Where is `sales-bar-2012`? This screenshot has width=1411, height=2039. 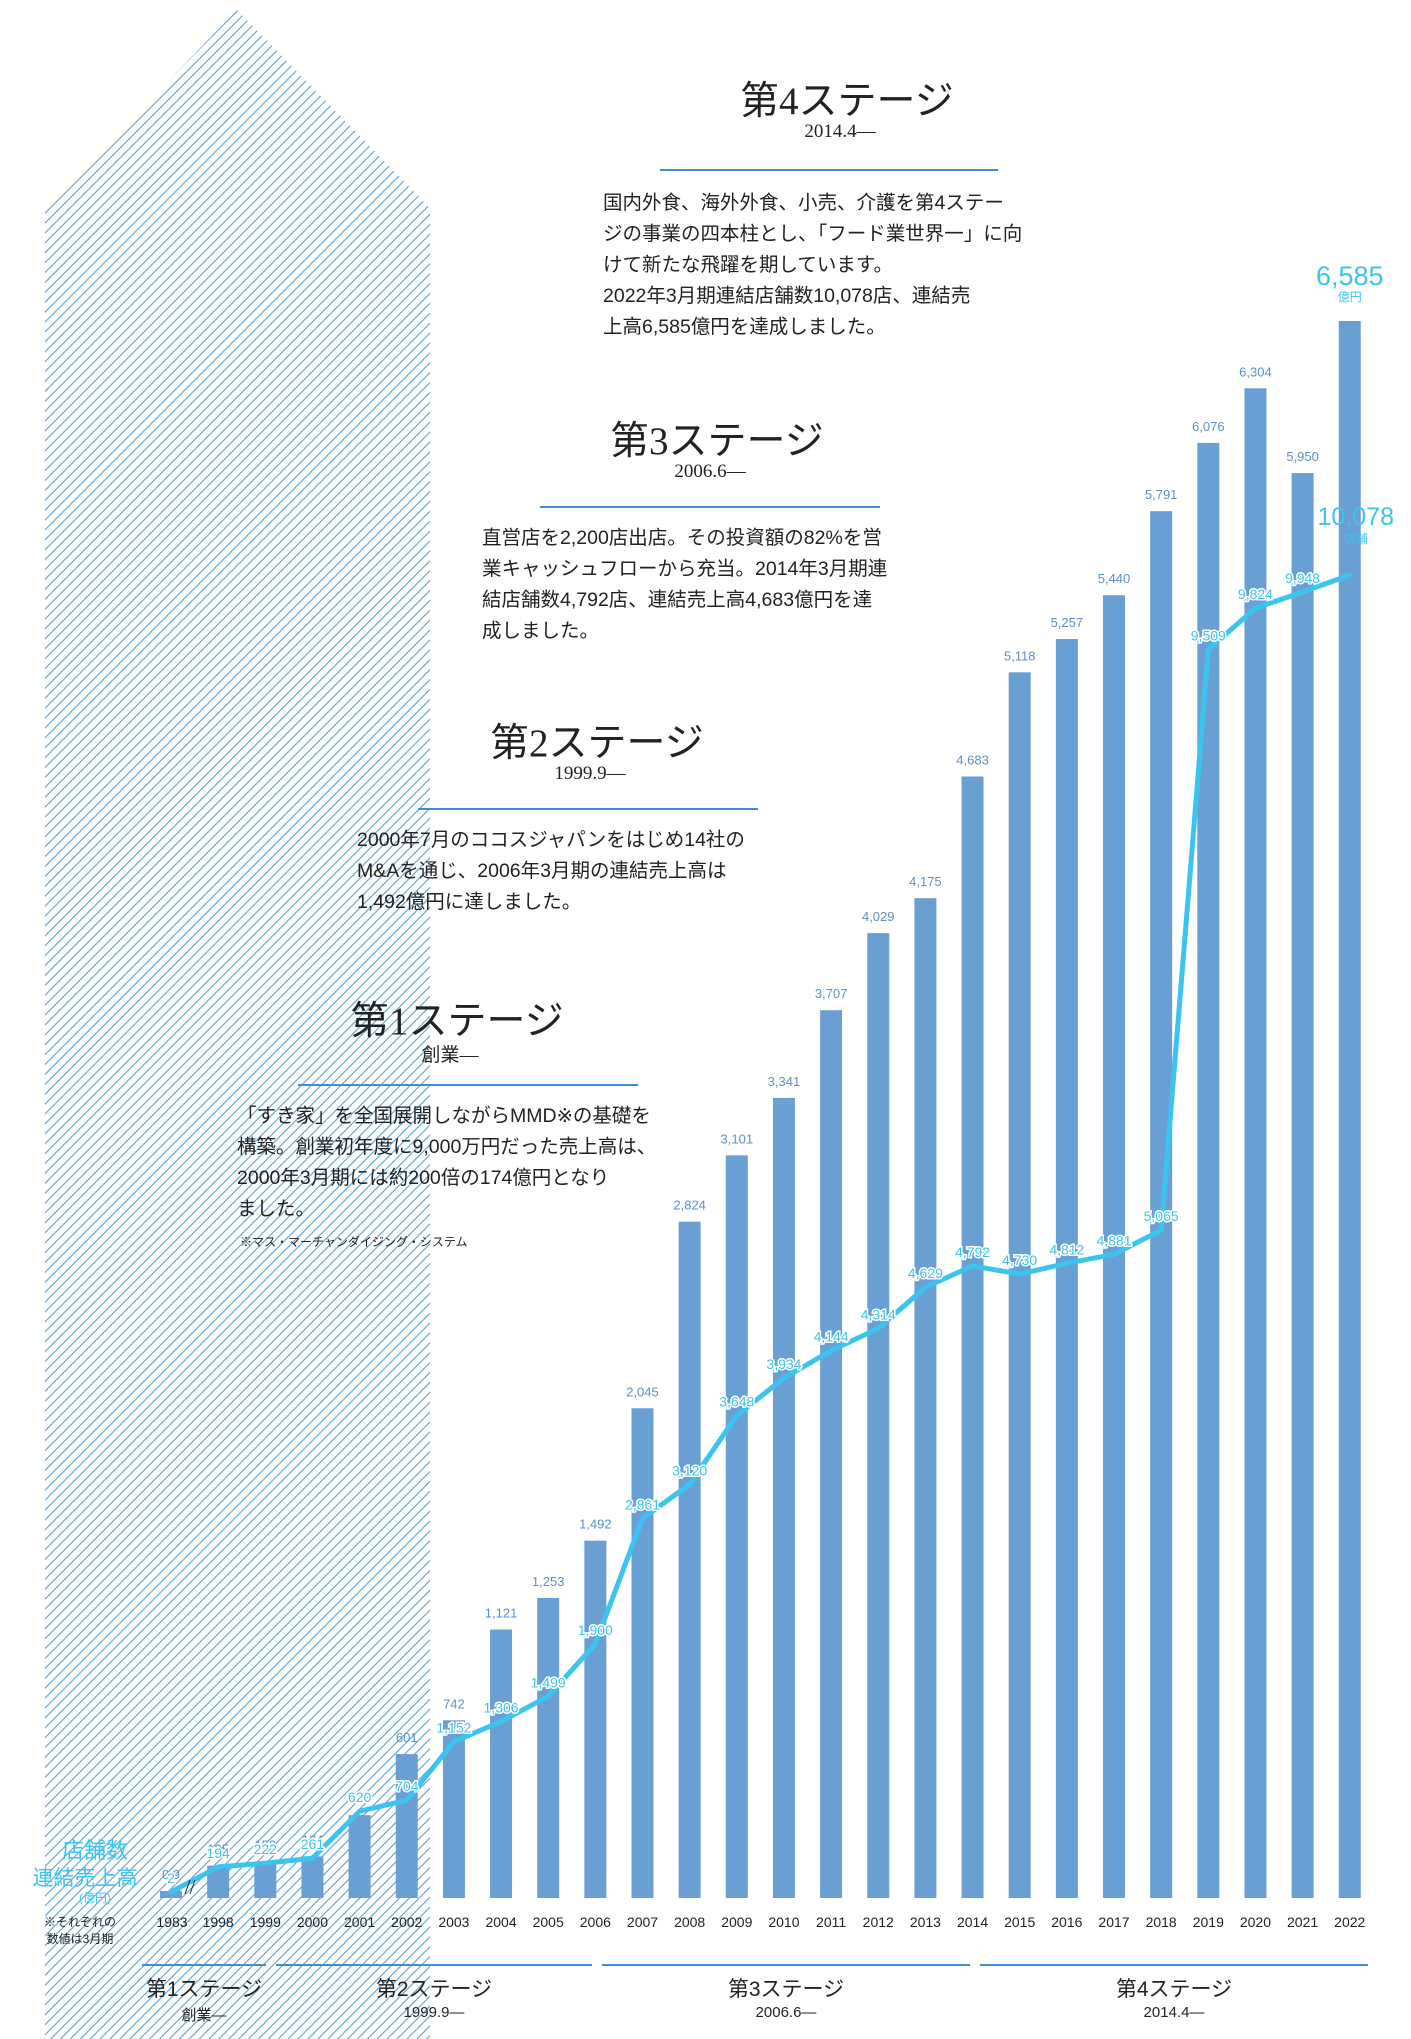
sales-bar-2012 is located at coordinates (878, 1415).